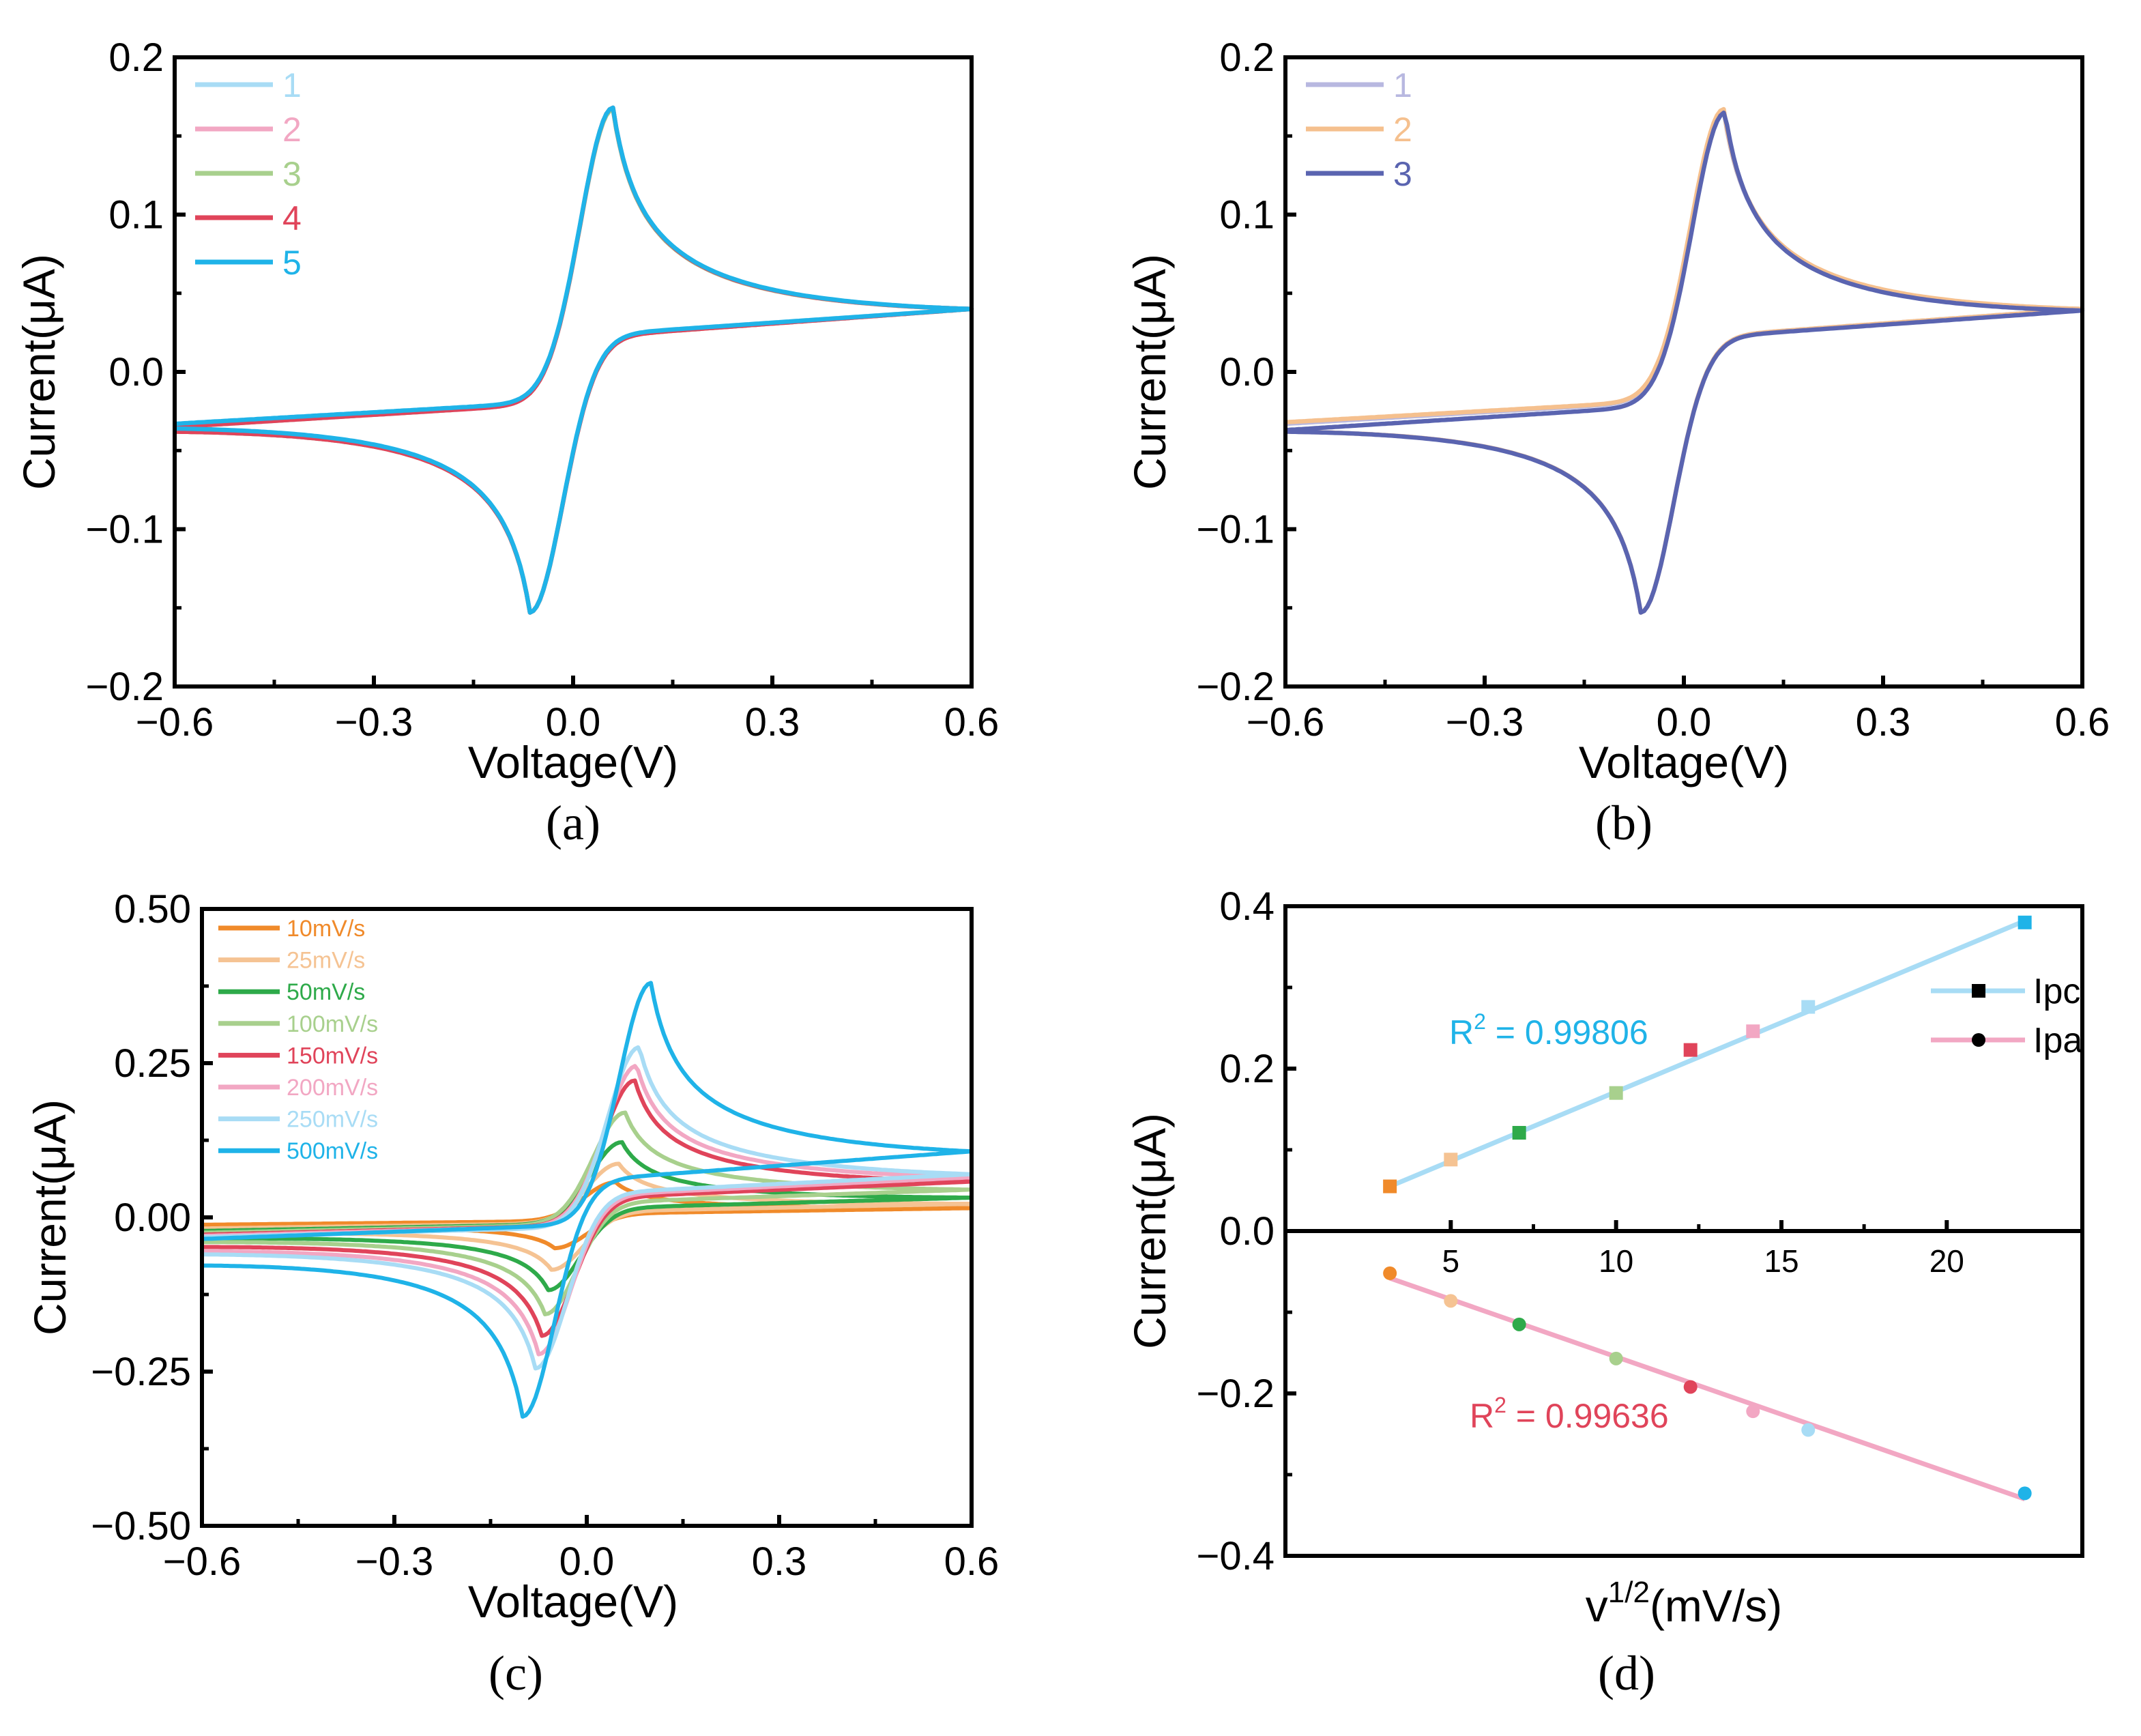 The height and width of the screenshot is (1736, 2141). What do you see at coordinates (292, 263) in the screenshot?
I see `legend-label: 5` at bounding box center [292, 263].